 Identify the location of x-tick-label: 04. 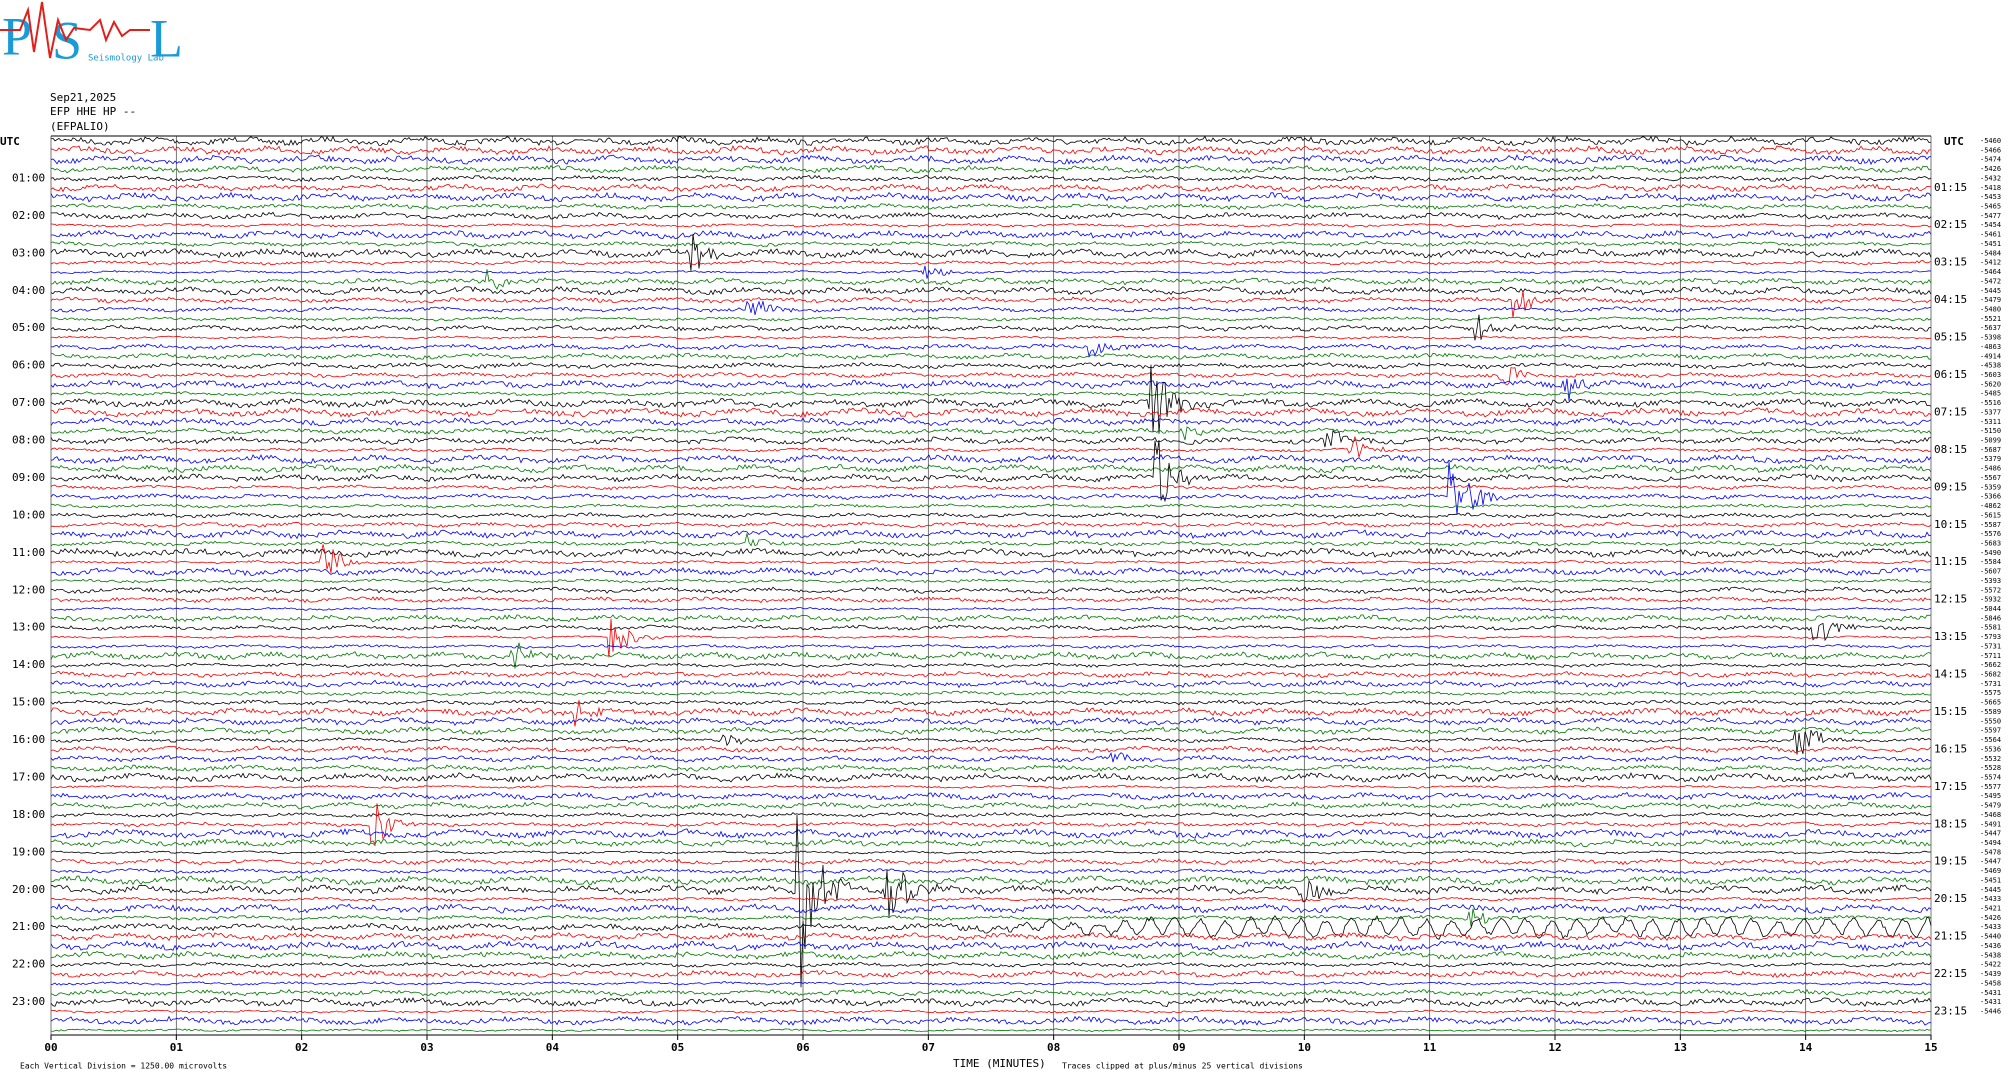
(553, 1047).